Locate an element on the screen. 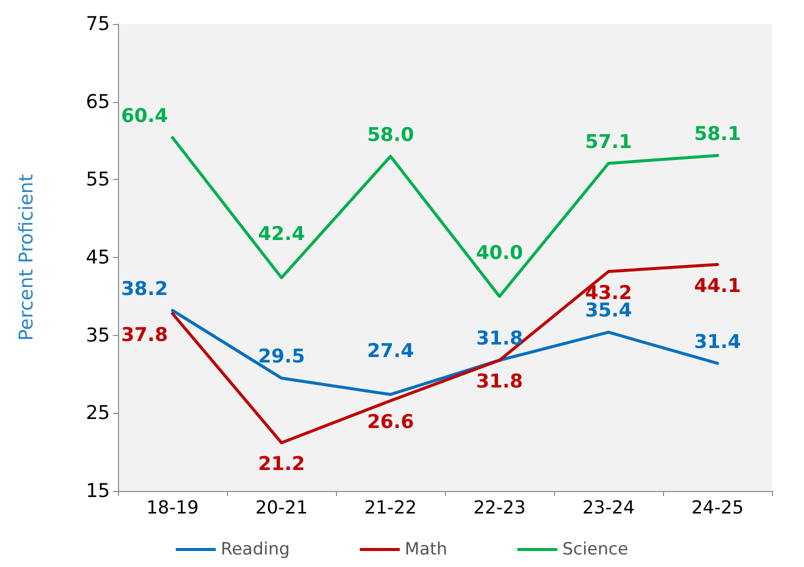 The height and width of the screenshot is (567, 804). data-label: 26.6 is located at coordinates (390, 422).